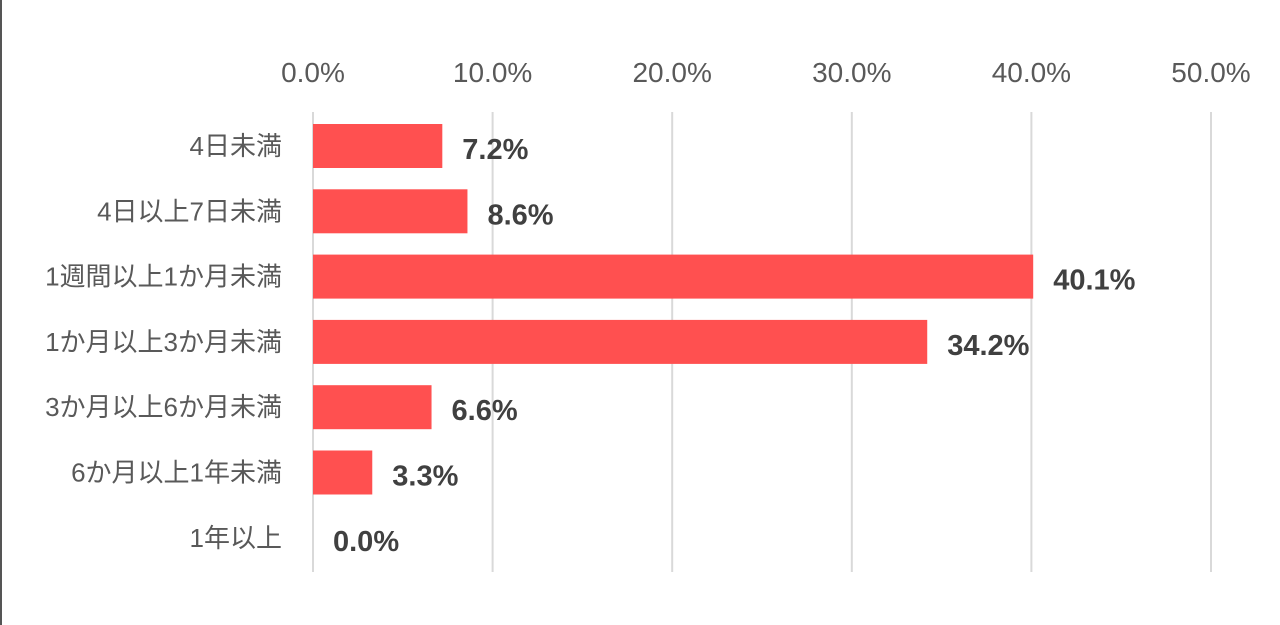 Image resolution: width=1280 pixels, height=625 pixels. I want to click on category-label: 1年以上, so click(236, 538).